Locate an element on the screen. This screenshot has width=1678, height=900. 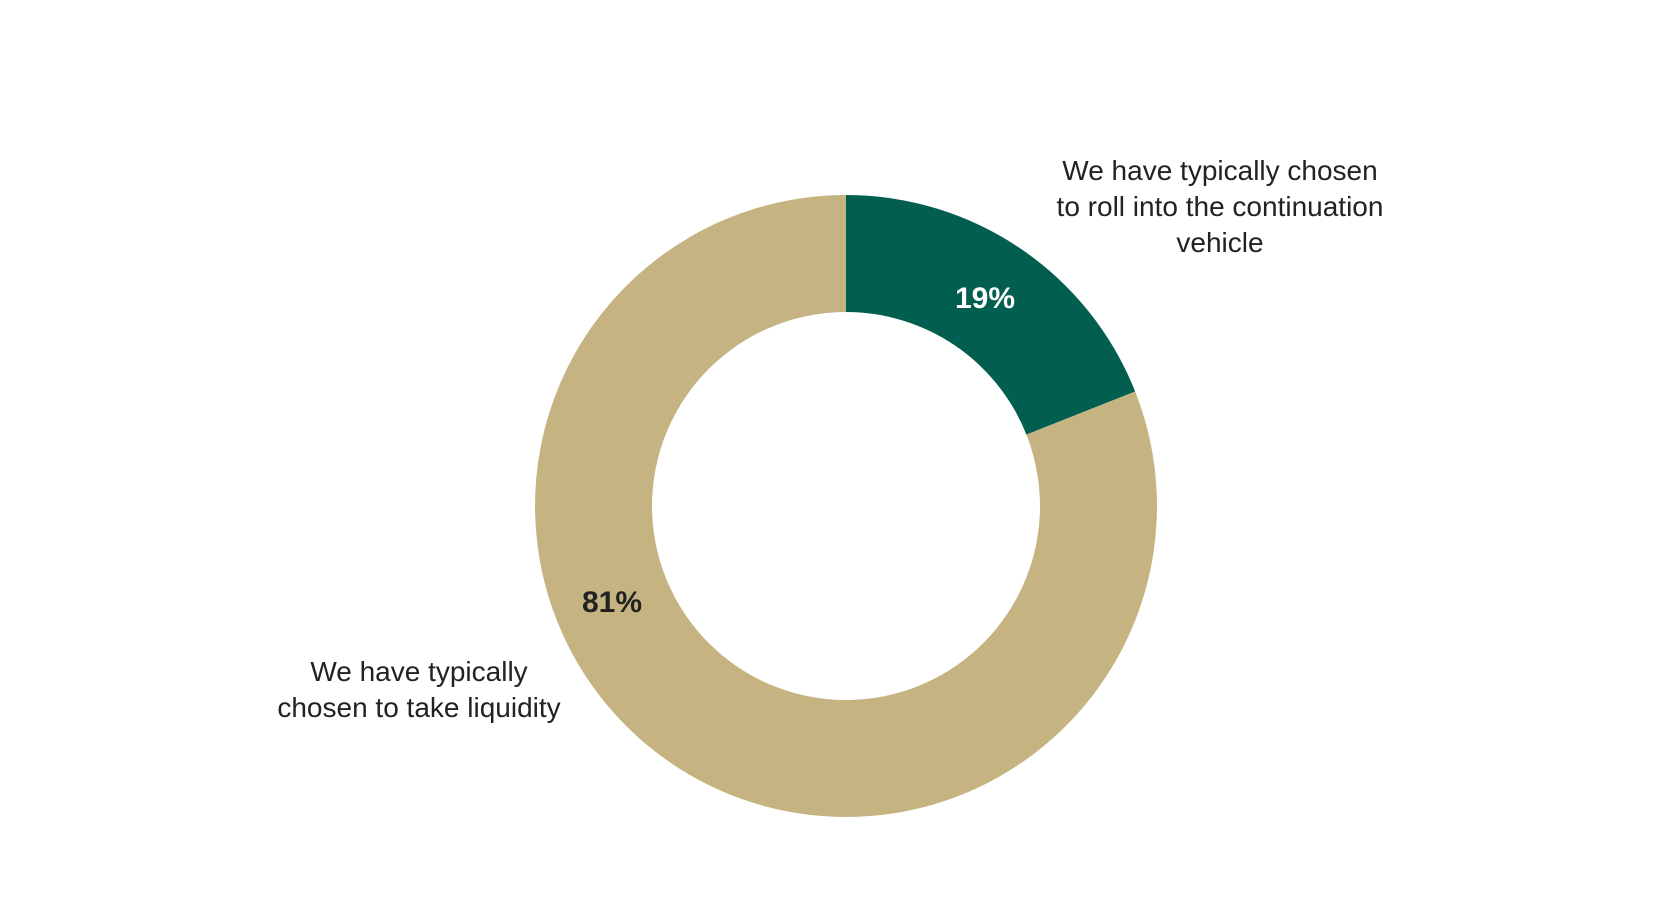
slice-category-label-0: to roll into the continuation is located at coordinates (1220, 206).